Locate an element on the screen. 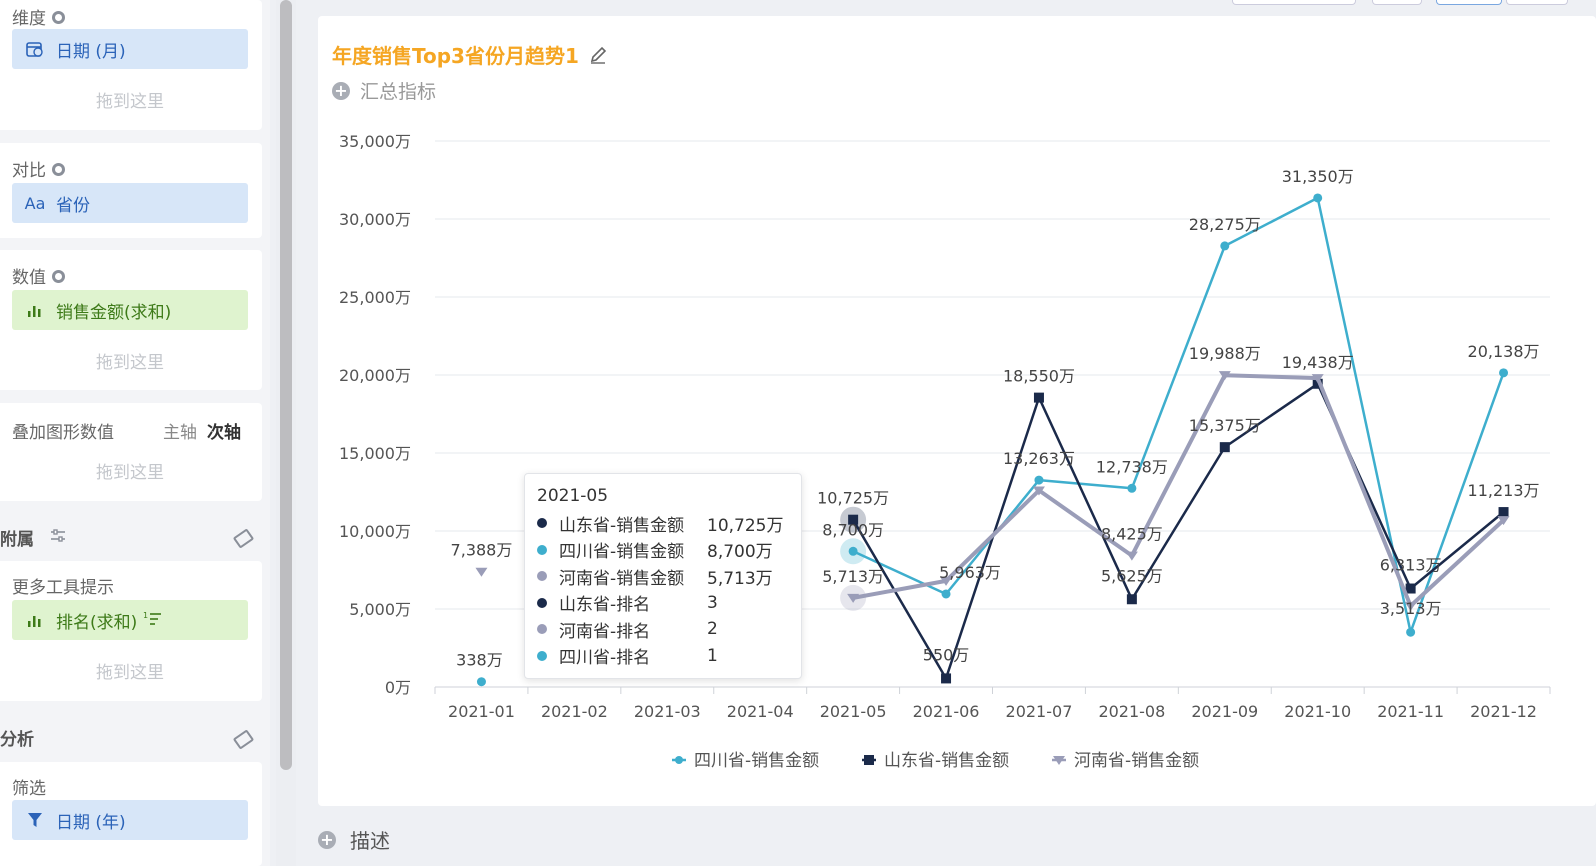 This screenshot has width=1596, height=866. legend: 四川省-销售金额 山东省-销售金额 河南省-销售金额 is located at coordinates (935, 761).